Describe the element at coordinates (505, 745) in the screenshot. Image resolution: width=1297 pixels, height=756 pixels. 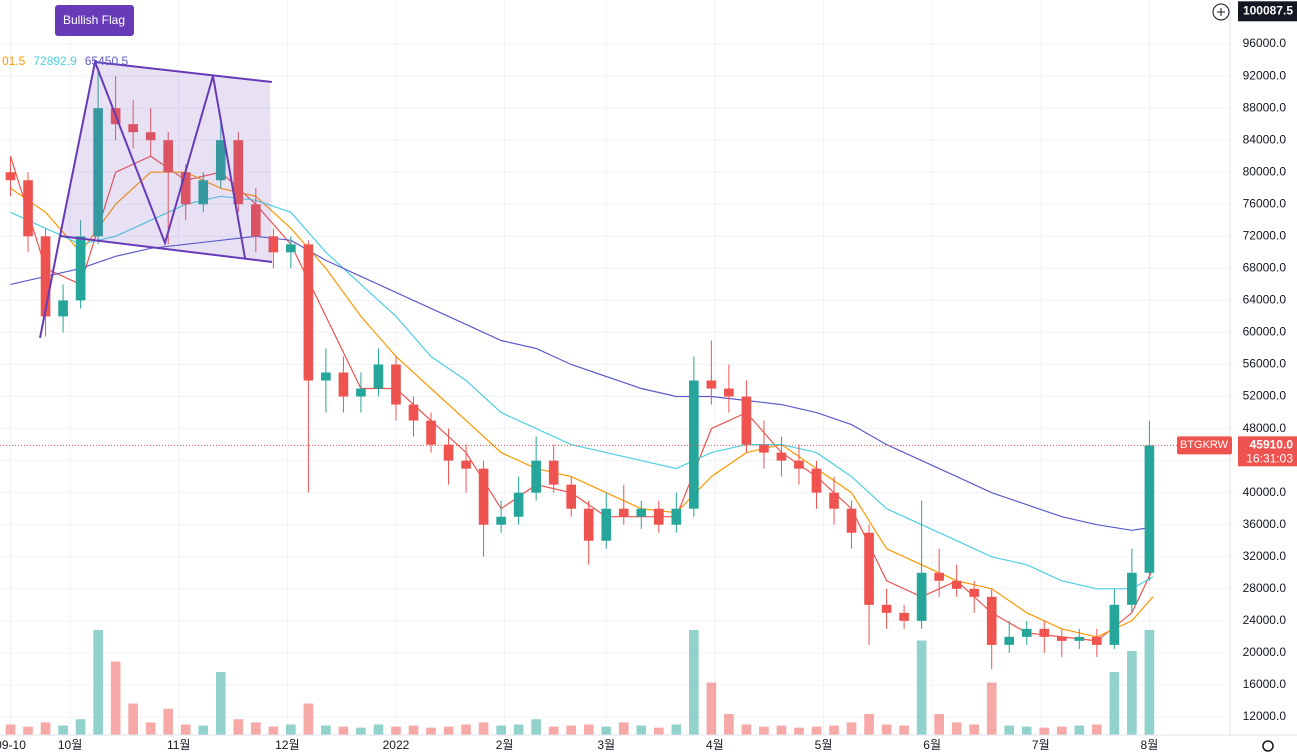
I see `x-tick-label: 2월` at that location.